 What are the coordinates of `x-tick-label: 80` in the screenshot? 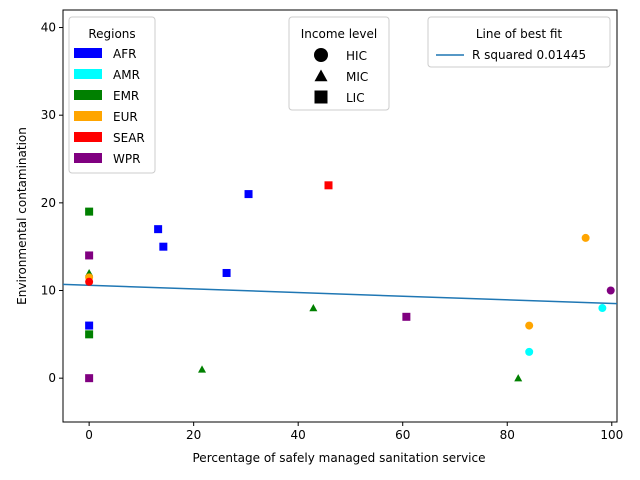 It's located at (507, 435).